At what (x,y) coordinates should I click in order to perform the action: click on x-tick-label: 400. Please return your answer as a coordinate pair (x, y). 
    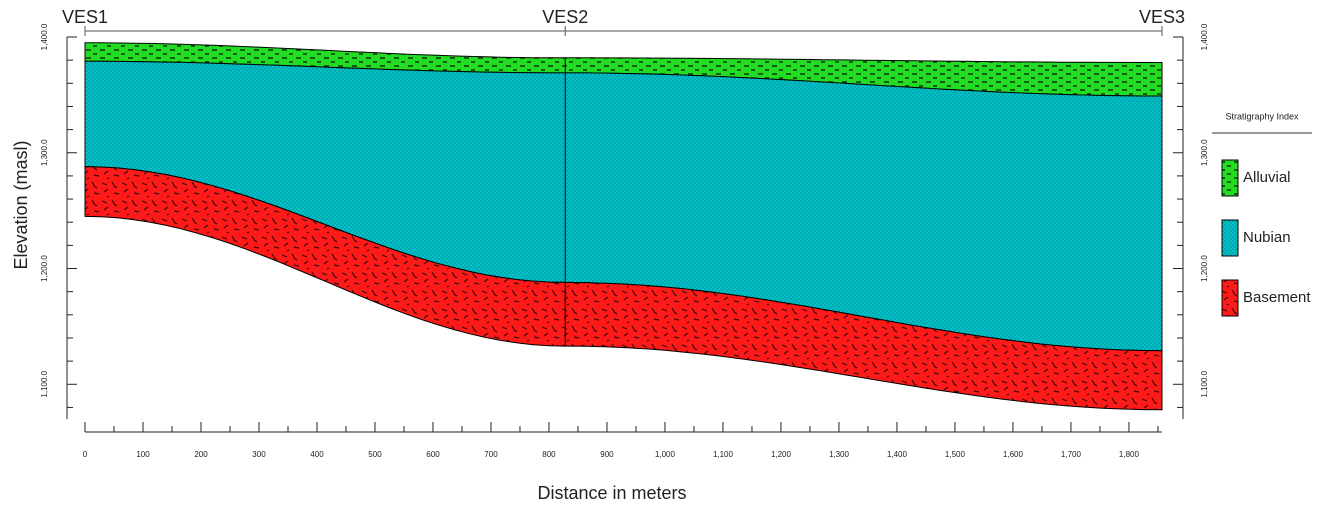
    Looking at the image, I should click on (317, 454).